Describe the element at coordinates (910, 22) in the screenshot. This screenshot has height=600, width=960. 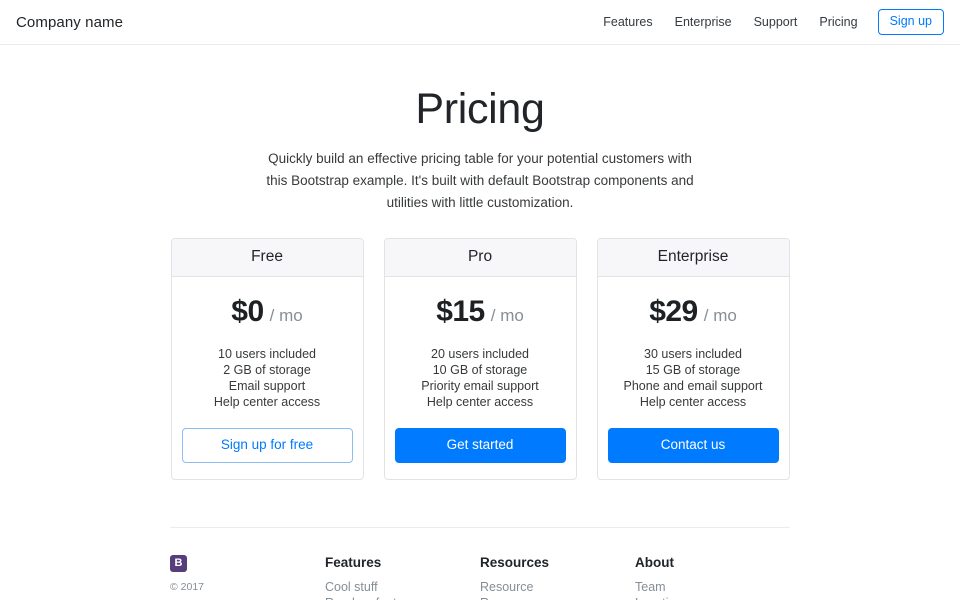
I see `sign-up-button: Sign up` at that location.